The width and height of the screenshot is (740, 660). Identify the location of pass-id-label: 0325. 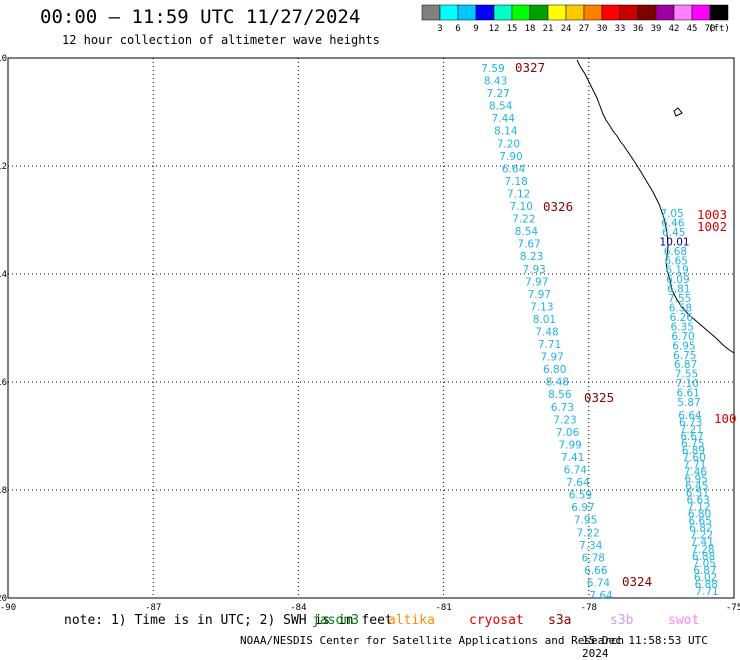
(599, 397).